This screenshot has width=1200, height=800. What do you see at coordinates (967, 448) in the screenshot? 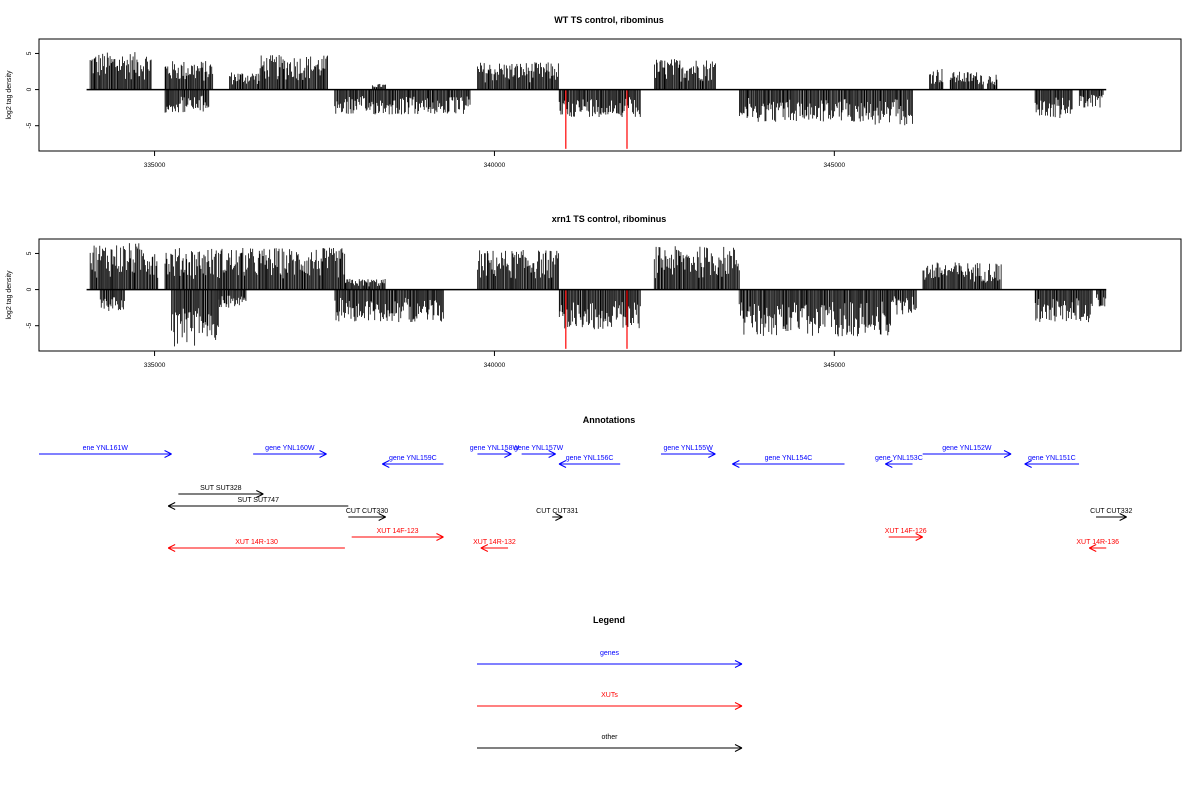
I see `feature-label: gene YNL152W` at bounding box center [967, 448].